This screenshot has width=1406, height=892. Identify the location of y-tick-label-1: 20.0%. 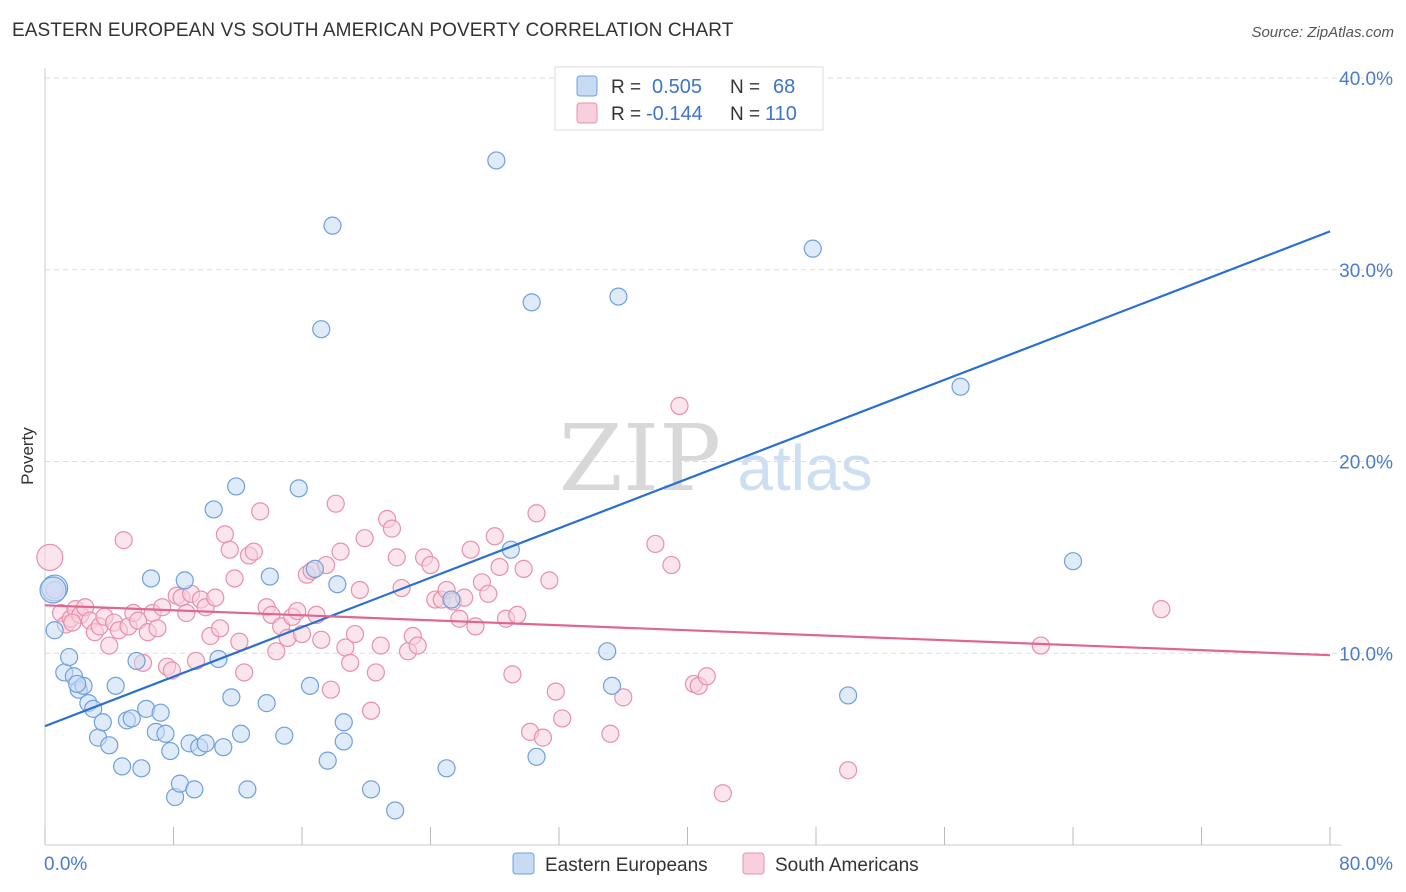
(1366, 463).